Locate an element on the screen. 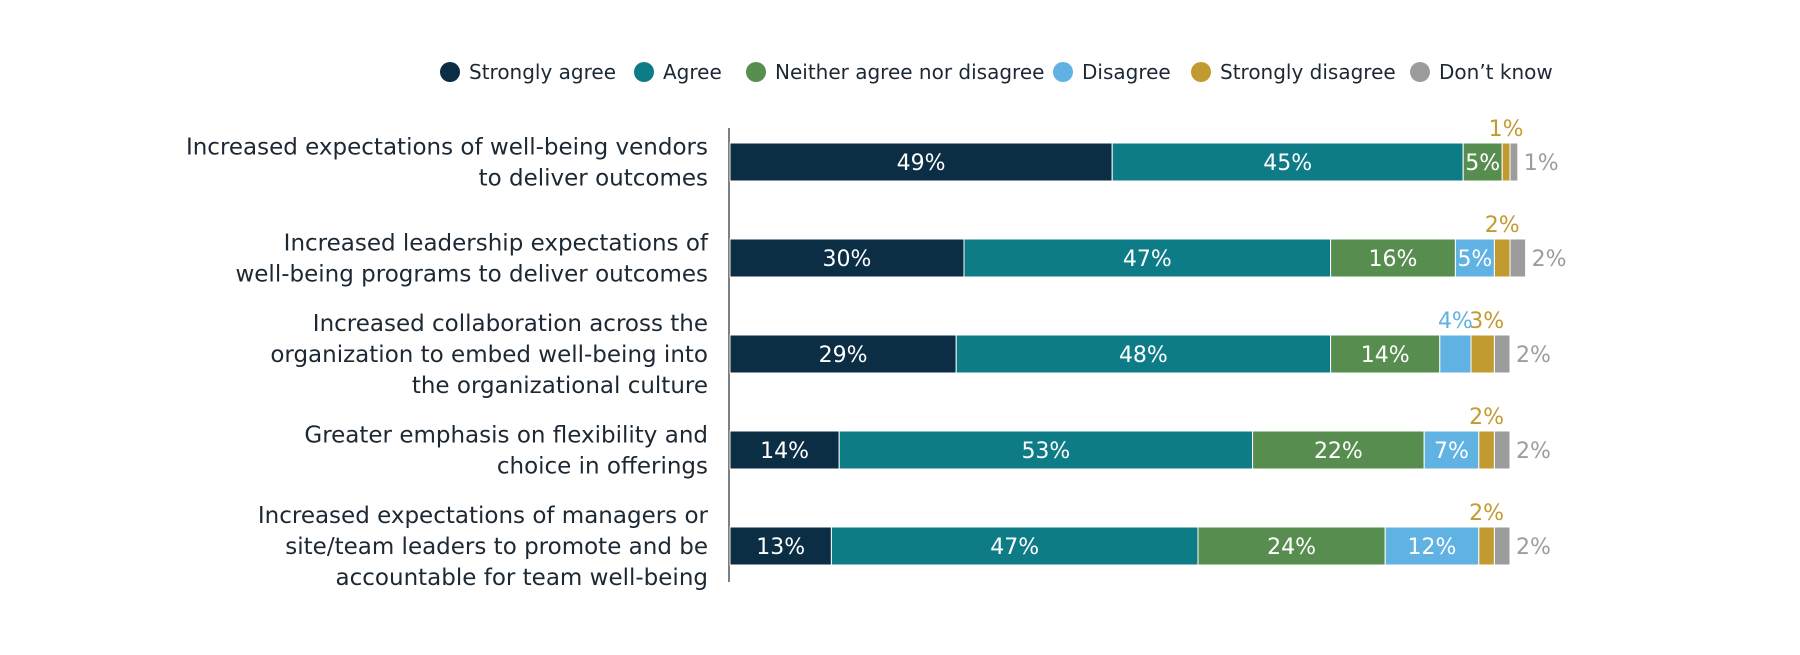 The width and height of the screenshot is (1800, 655). data-label-strongly-disagree: 1% is located at coordinates (1506, 129).